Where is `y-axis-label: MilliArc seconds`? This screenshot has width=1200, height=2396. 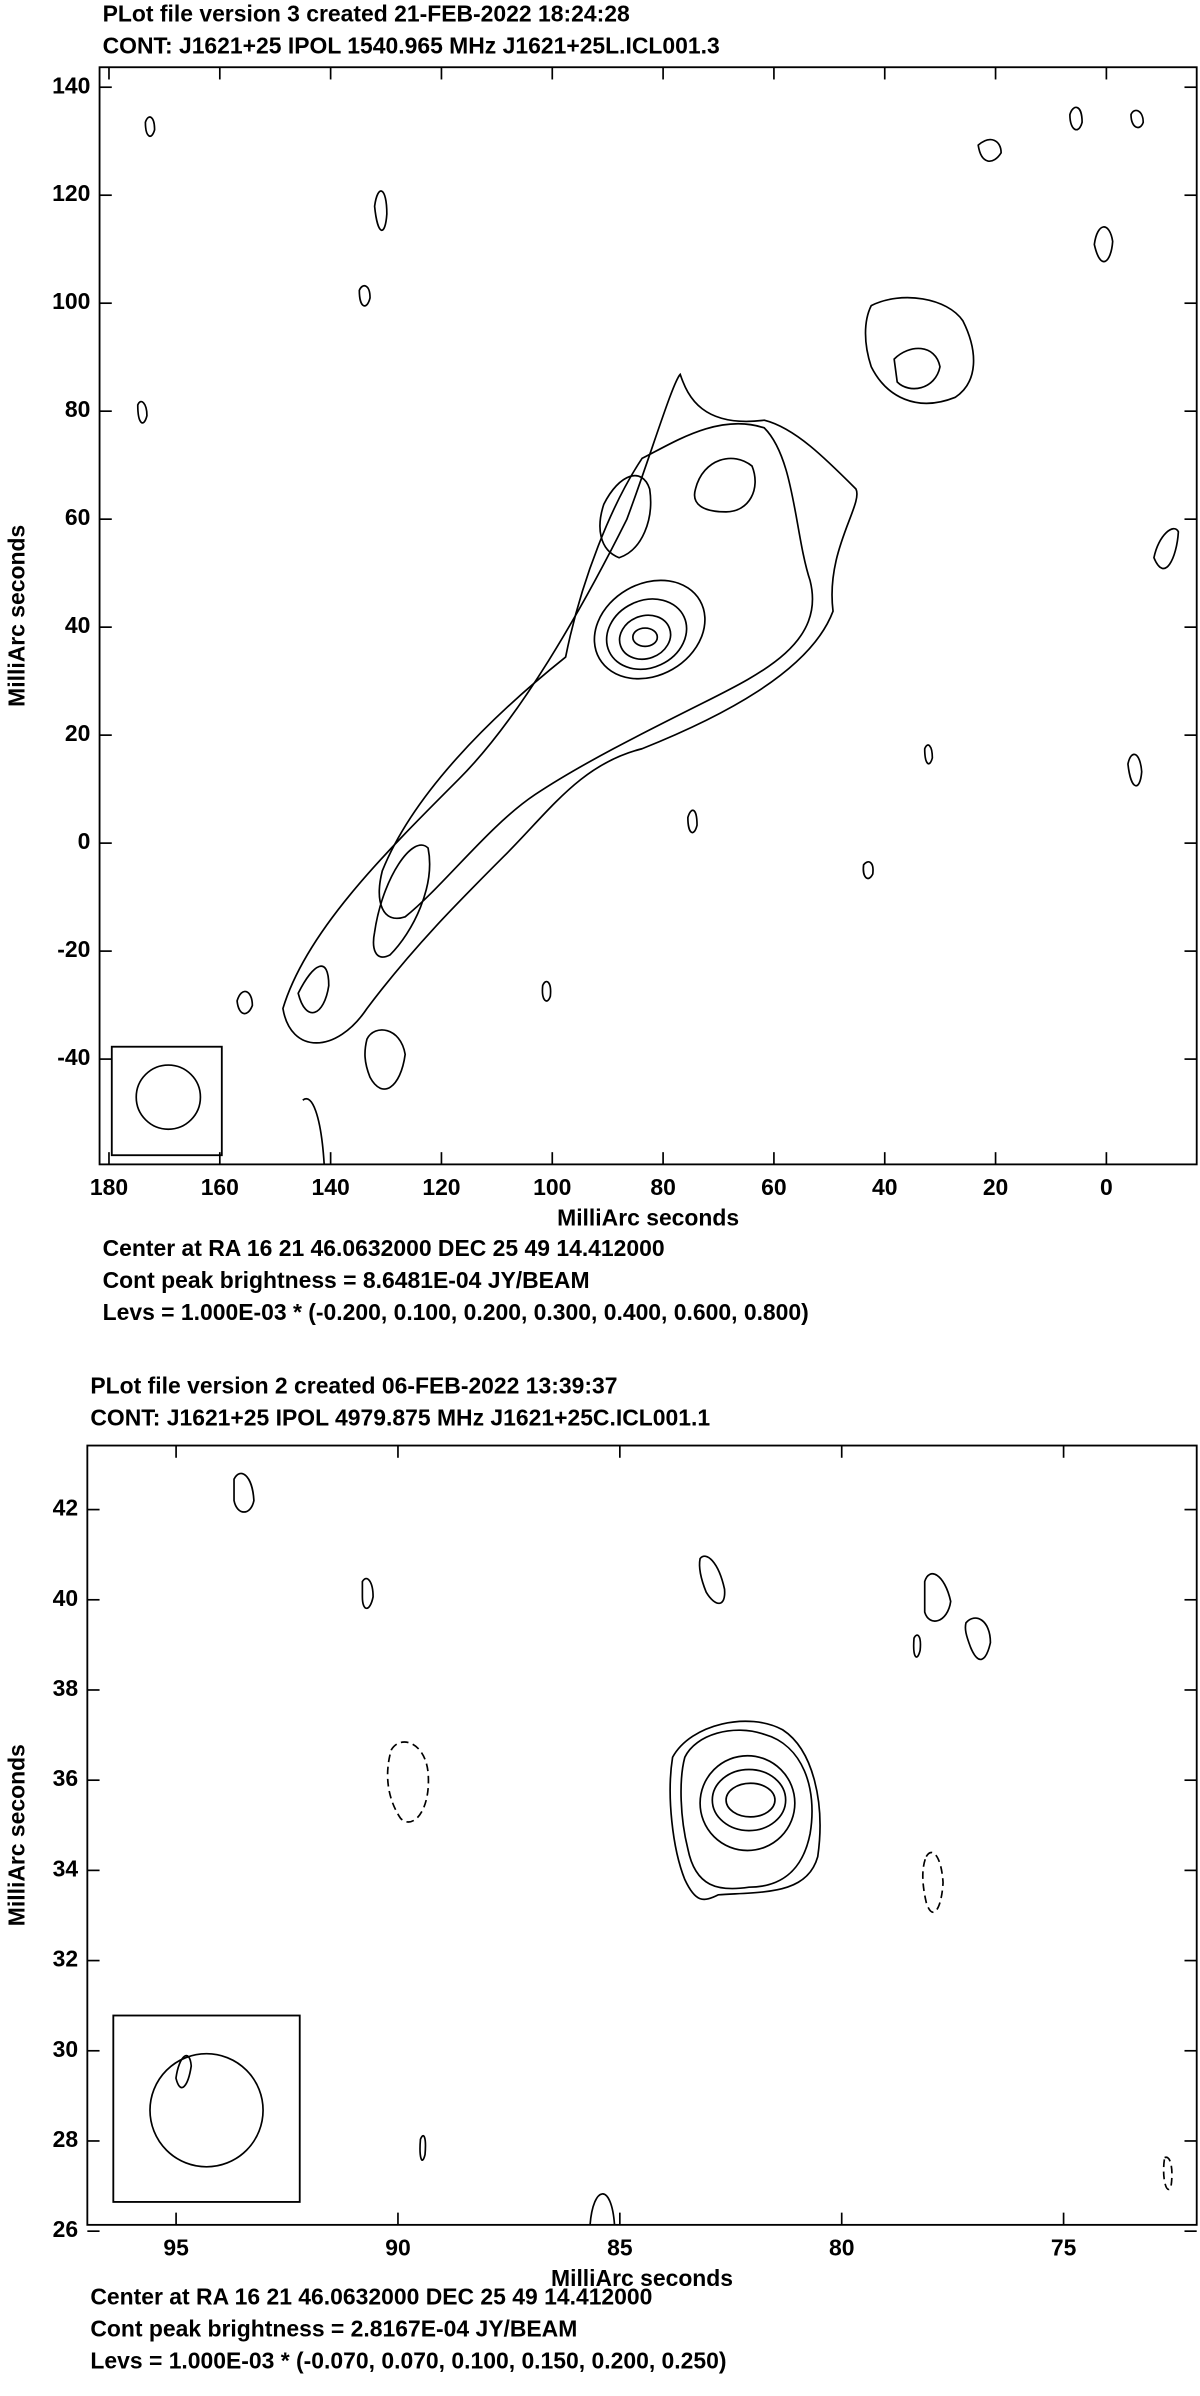
y-axis-label: MilliArc seconds is located at coordinates (17, 1835).